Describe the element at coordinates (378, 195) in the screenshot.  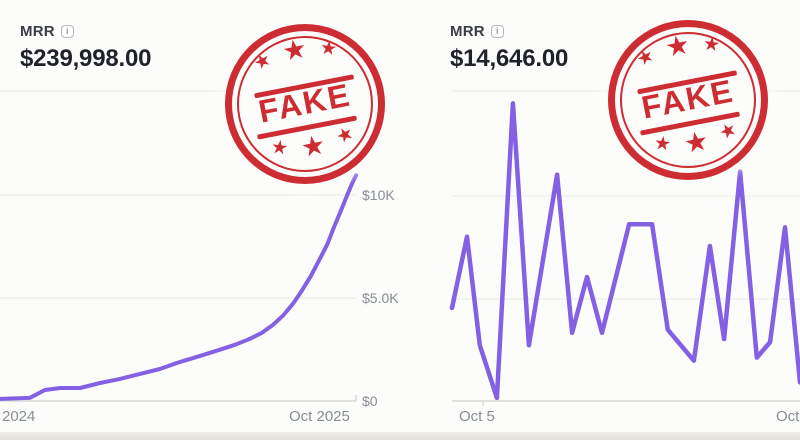
I see `y-axis-label: $10K` at that location.